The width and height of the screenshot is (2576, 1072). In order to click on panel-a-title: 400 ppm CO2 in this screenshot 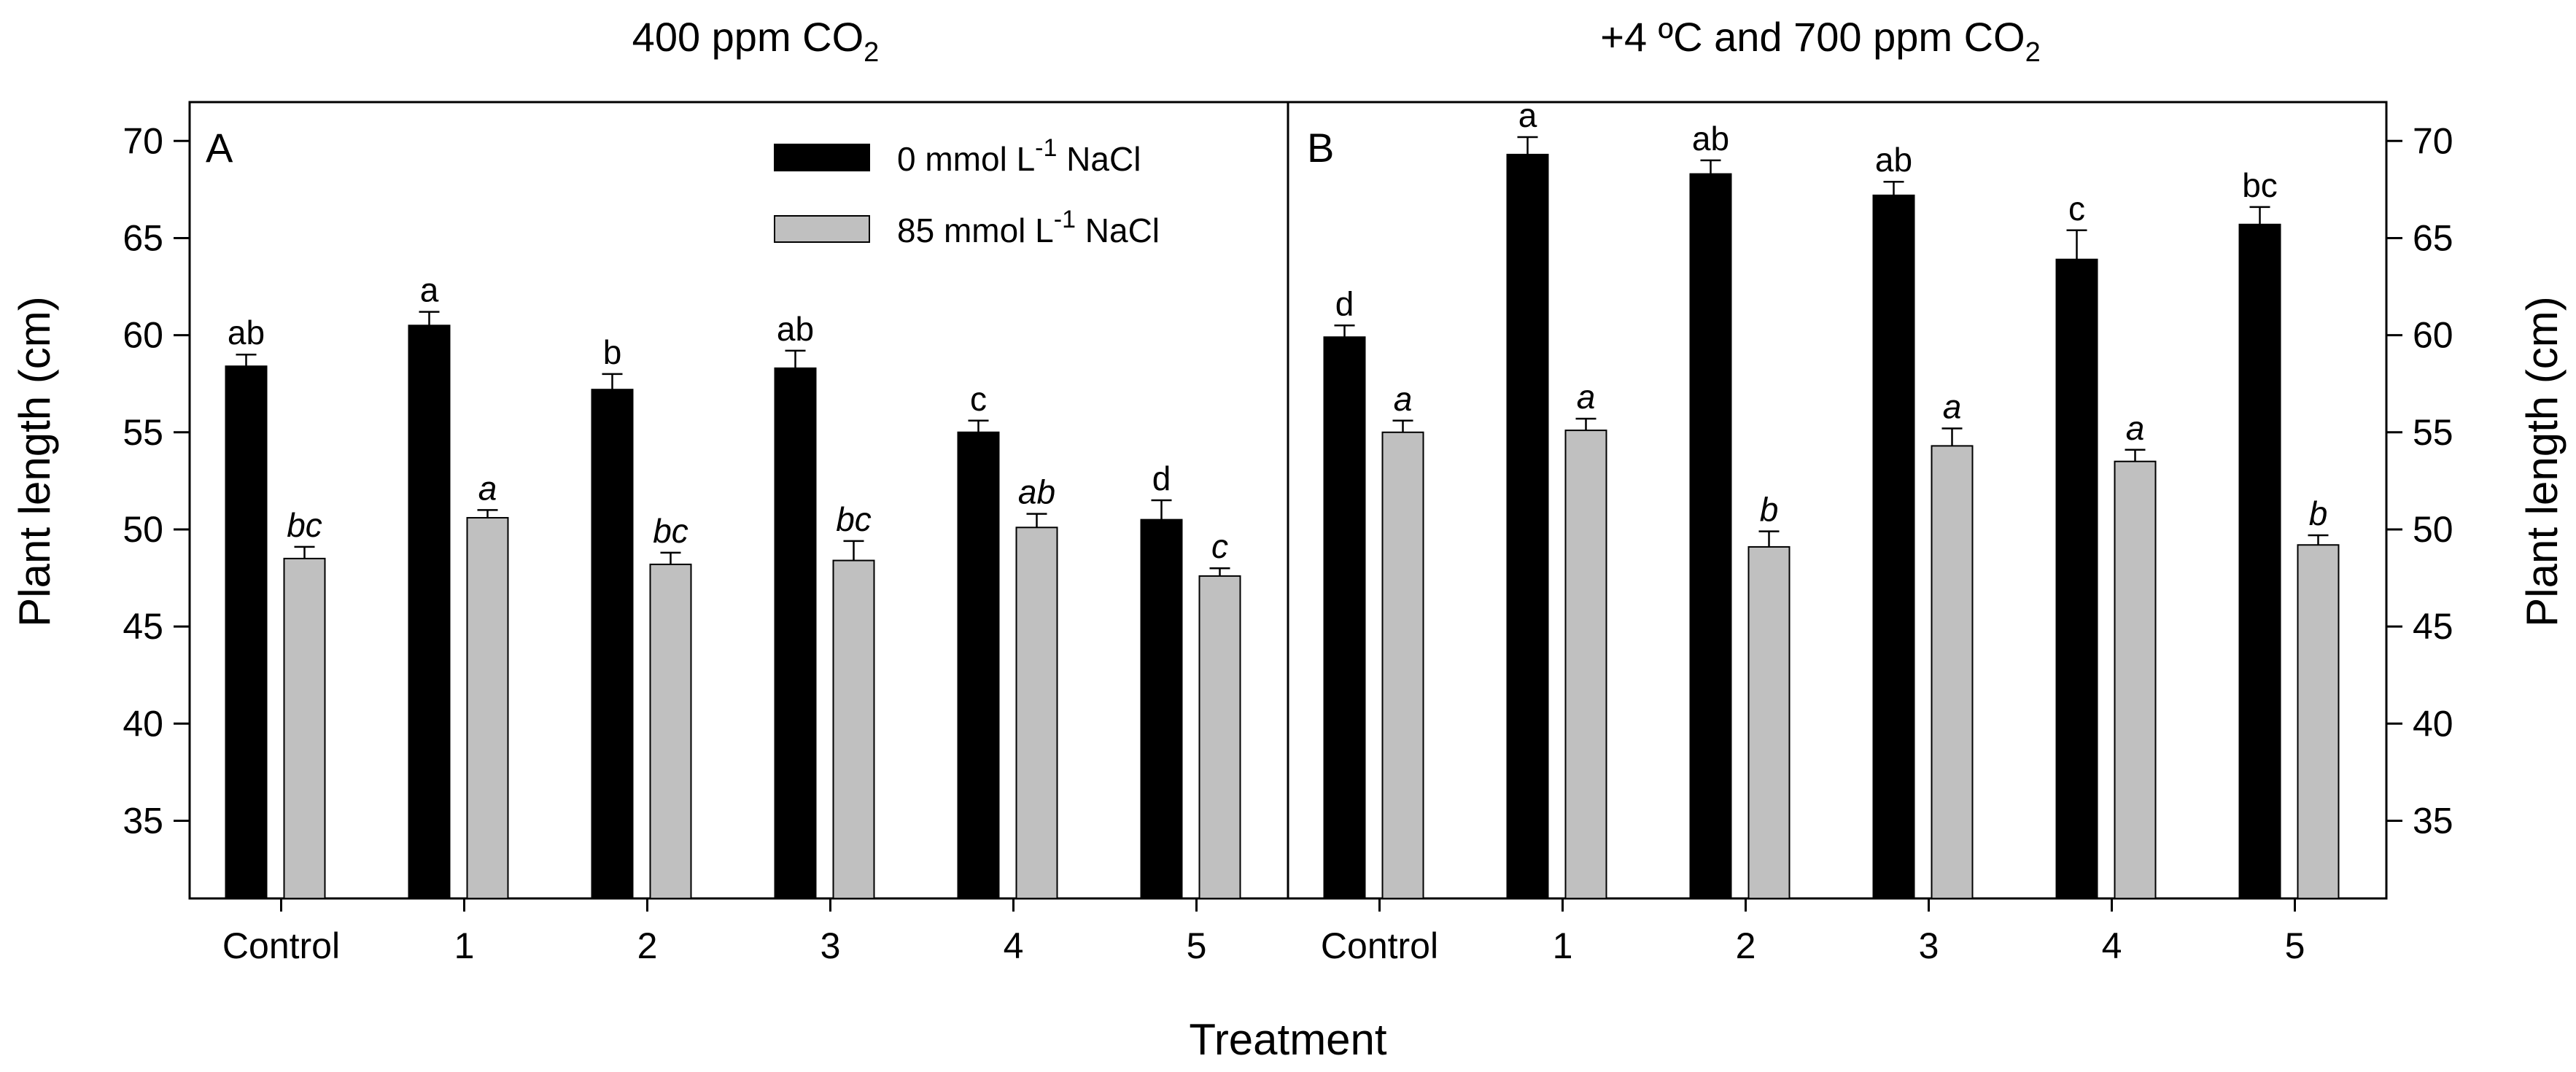, I will do `click(756, 41)`.